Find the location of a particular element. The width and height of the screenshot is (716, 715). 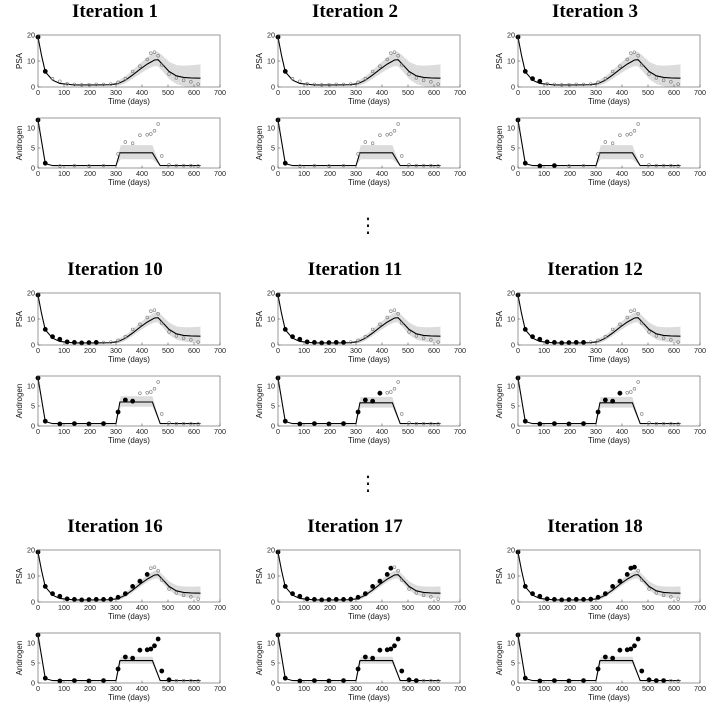

androgen-y-tick-label: 10 is located at coordinates (31, 643).